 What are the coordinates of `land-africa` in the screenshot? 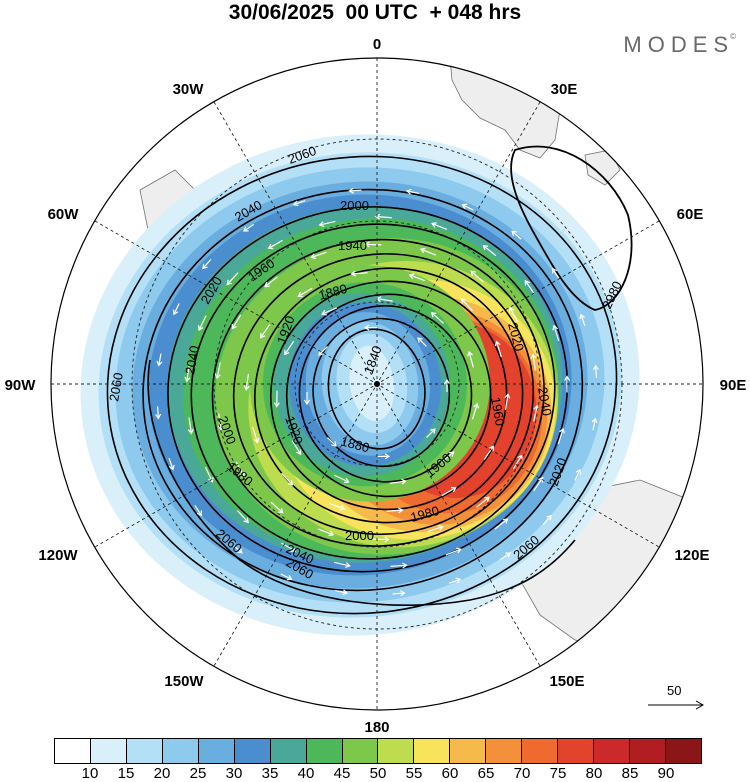 It's located at (505, 108).